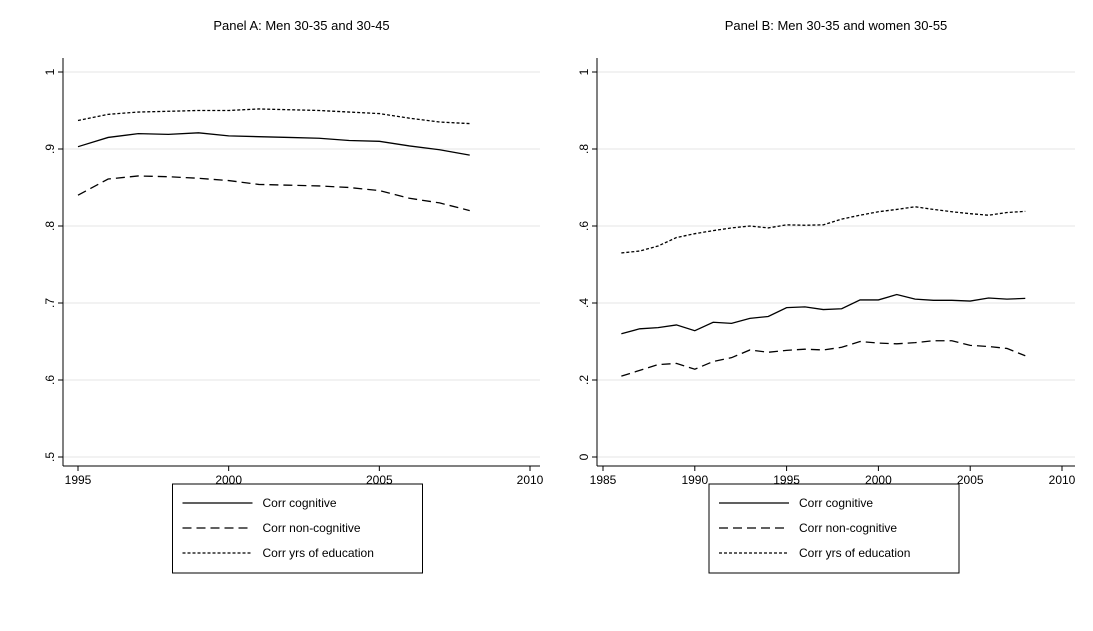  I want to click on y-tick-label: 0, so click(584, 456).